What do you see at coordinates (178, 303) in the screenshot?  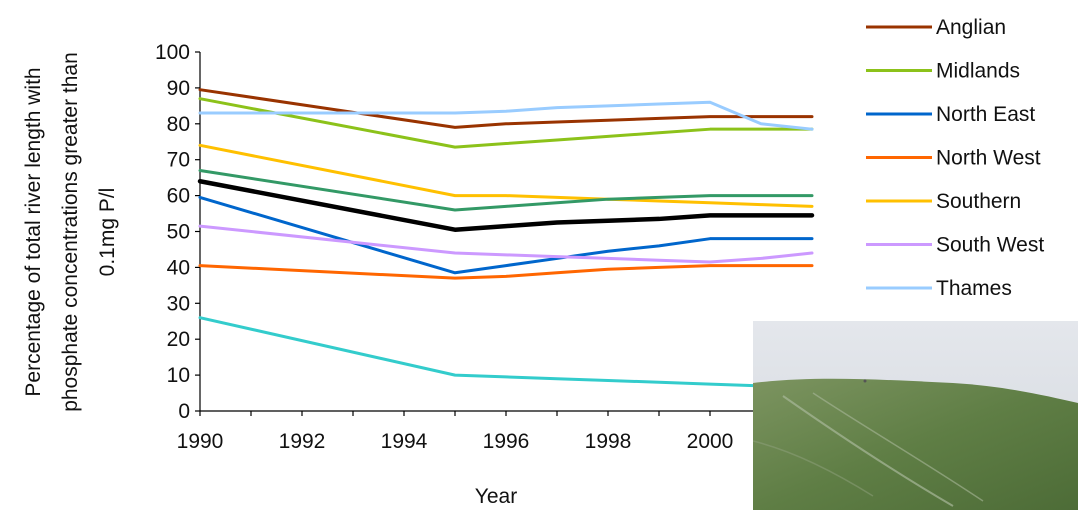 I see `y-tick-label: 30` at bounding box center [178, 303].